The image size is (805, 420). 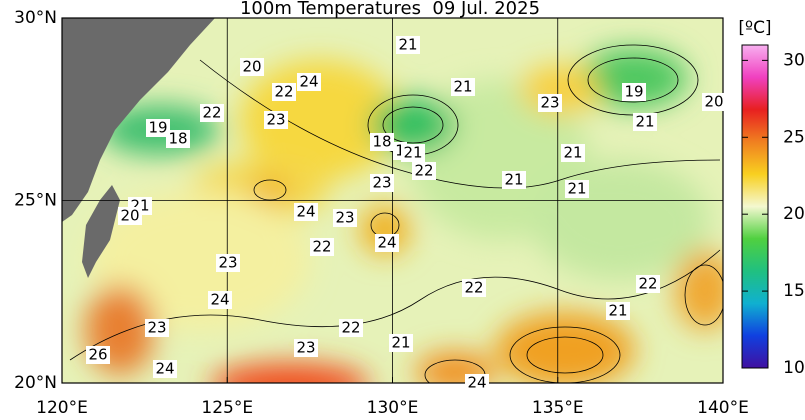 What do you see at coordinates (227, 408) in the screenshot?
I see `x-tick-label: 125°E` at bounding box center [227, 408].